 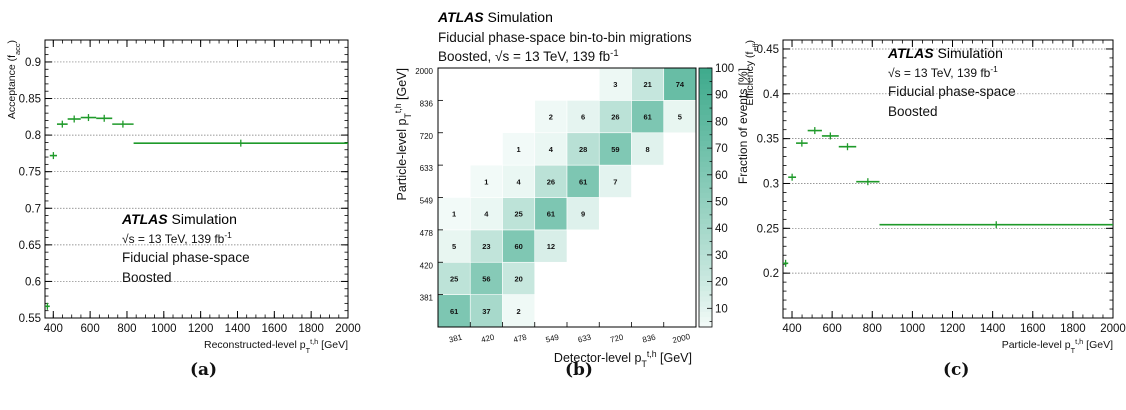 I want to click on heatmap-cell-value: 1, so click(x=486, y=181).